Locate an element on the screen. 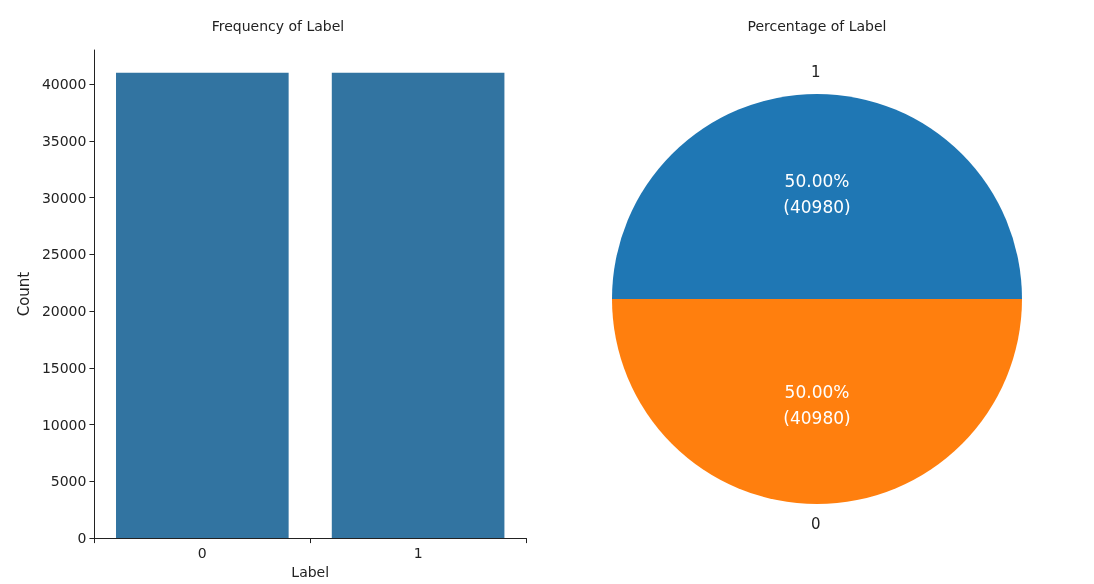 This screenshot has width=1094, height=584. slice-label: 1 is located at coordinates (816, 71).